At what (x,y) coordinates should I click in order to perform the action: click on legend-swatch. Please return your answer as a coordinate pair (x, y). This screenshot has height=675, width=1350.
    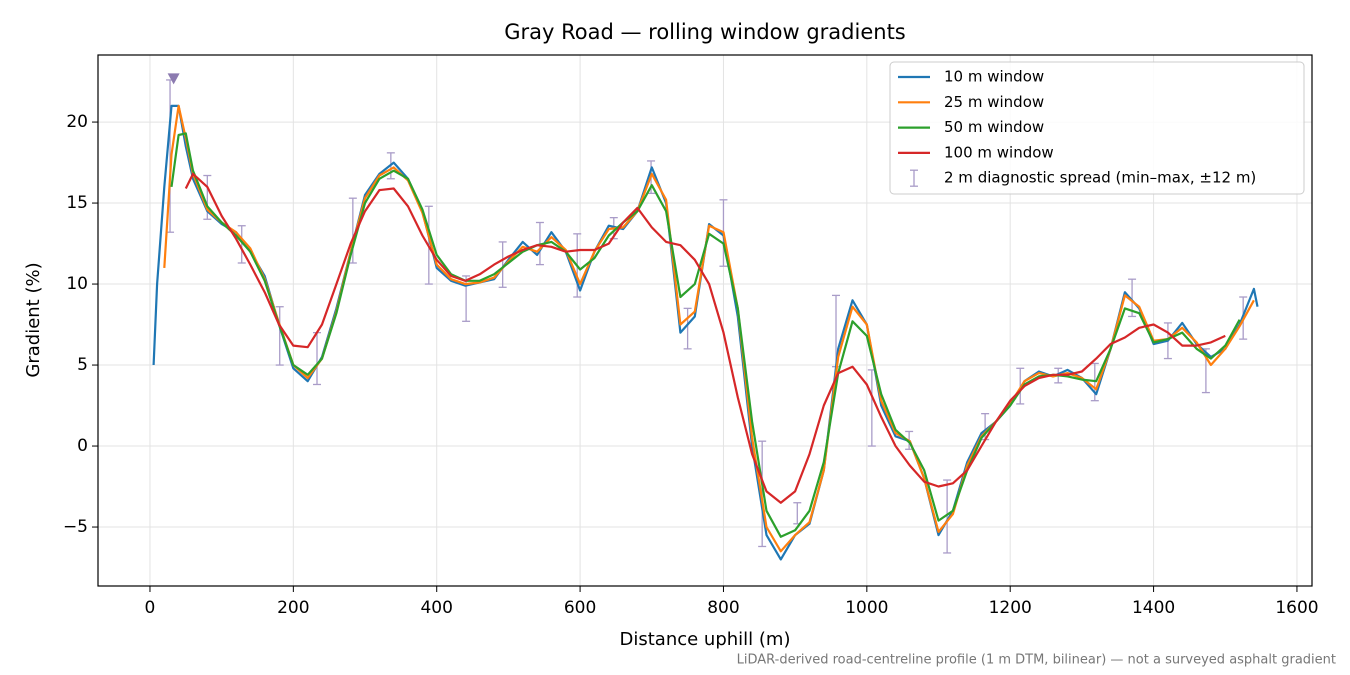
    Looking at the image, I should click on (914, 178).